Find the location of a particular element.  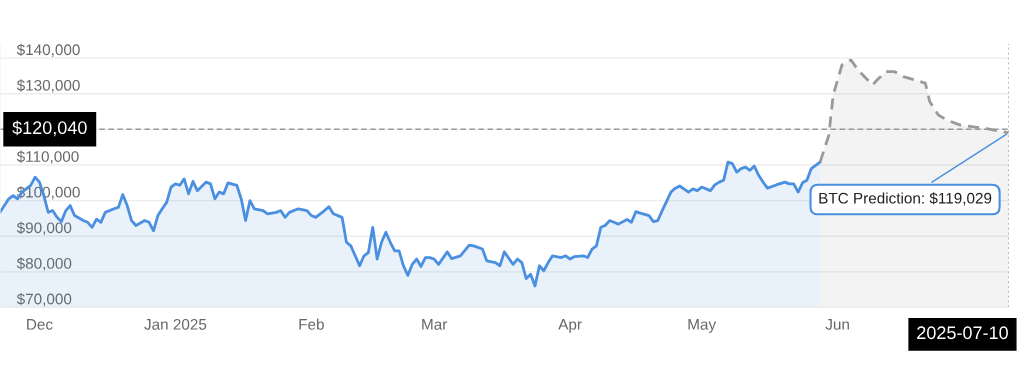

ref-line-label: $120,040 is located at coordinates (49, 128).